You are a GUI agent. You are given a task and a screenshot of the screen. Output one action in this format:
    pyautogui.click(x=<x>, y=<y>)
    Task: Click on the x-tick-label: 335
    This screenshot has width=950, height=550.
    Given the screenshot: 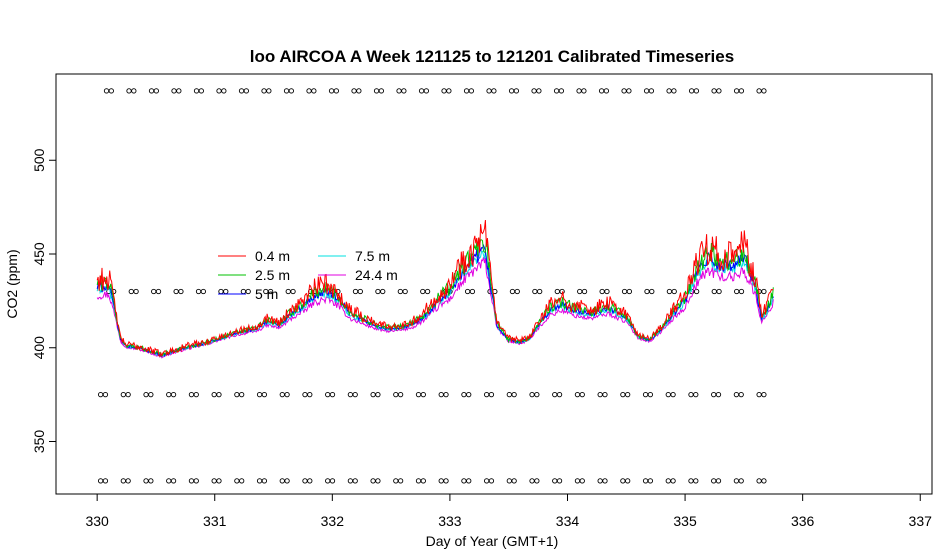 What is the action you would take?
    pyautogui.click(x=685, y=521)
    